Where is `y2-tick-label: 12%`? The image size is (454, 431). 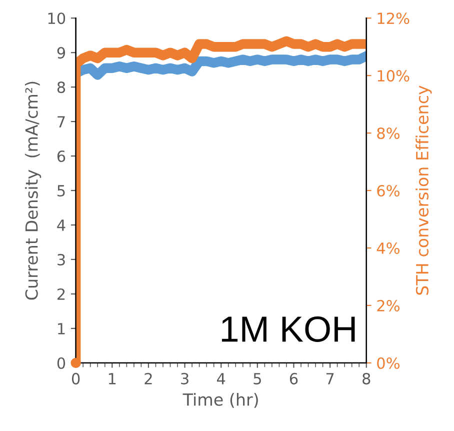
y2-tick-label: 12% is located at coordinates (394, 18).